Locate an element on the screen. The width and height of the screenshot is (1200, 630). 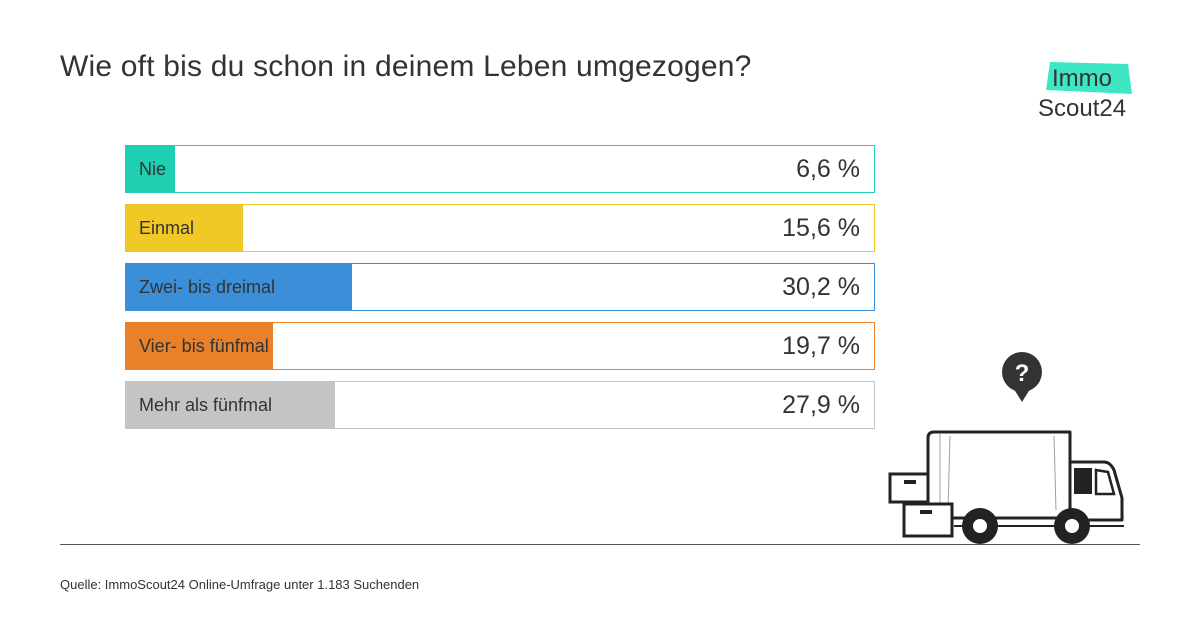
value-label: 30,2 % is located at coordinates (821, 287).